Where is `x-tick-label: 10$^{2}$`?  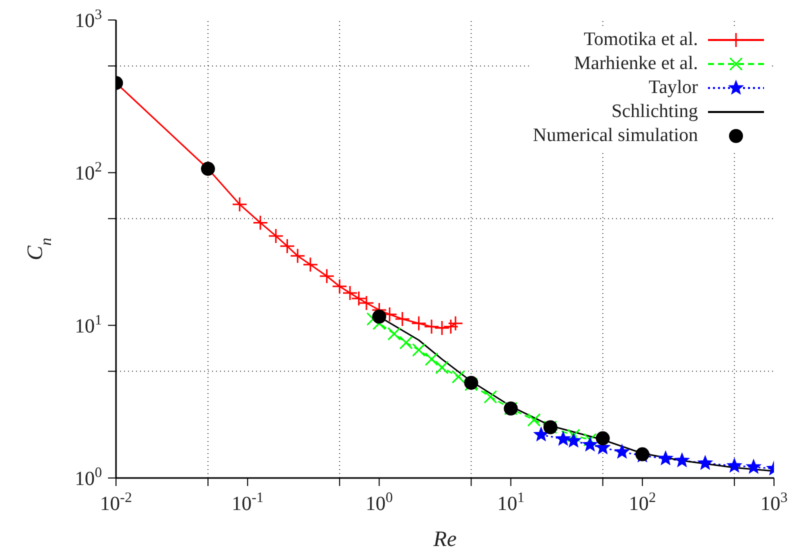
x-tick-label: 10$^{2}$ is located at coordinates (642, 502).